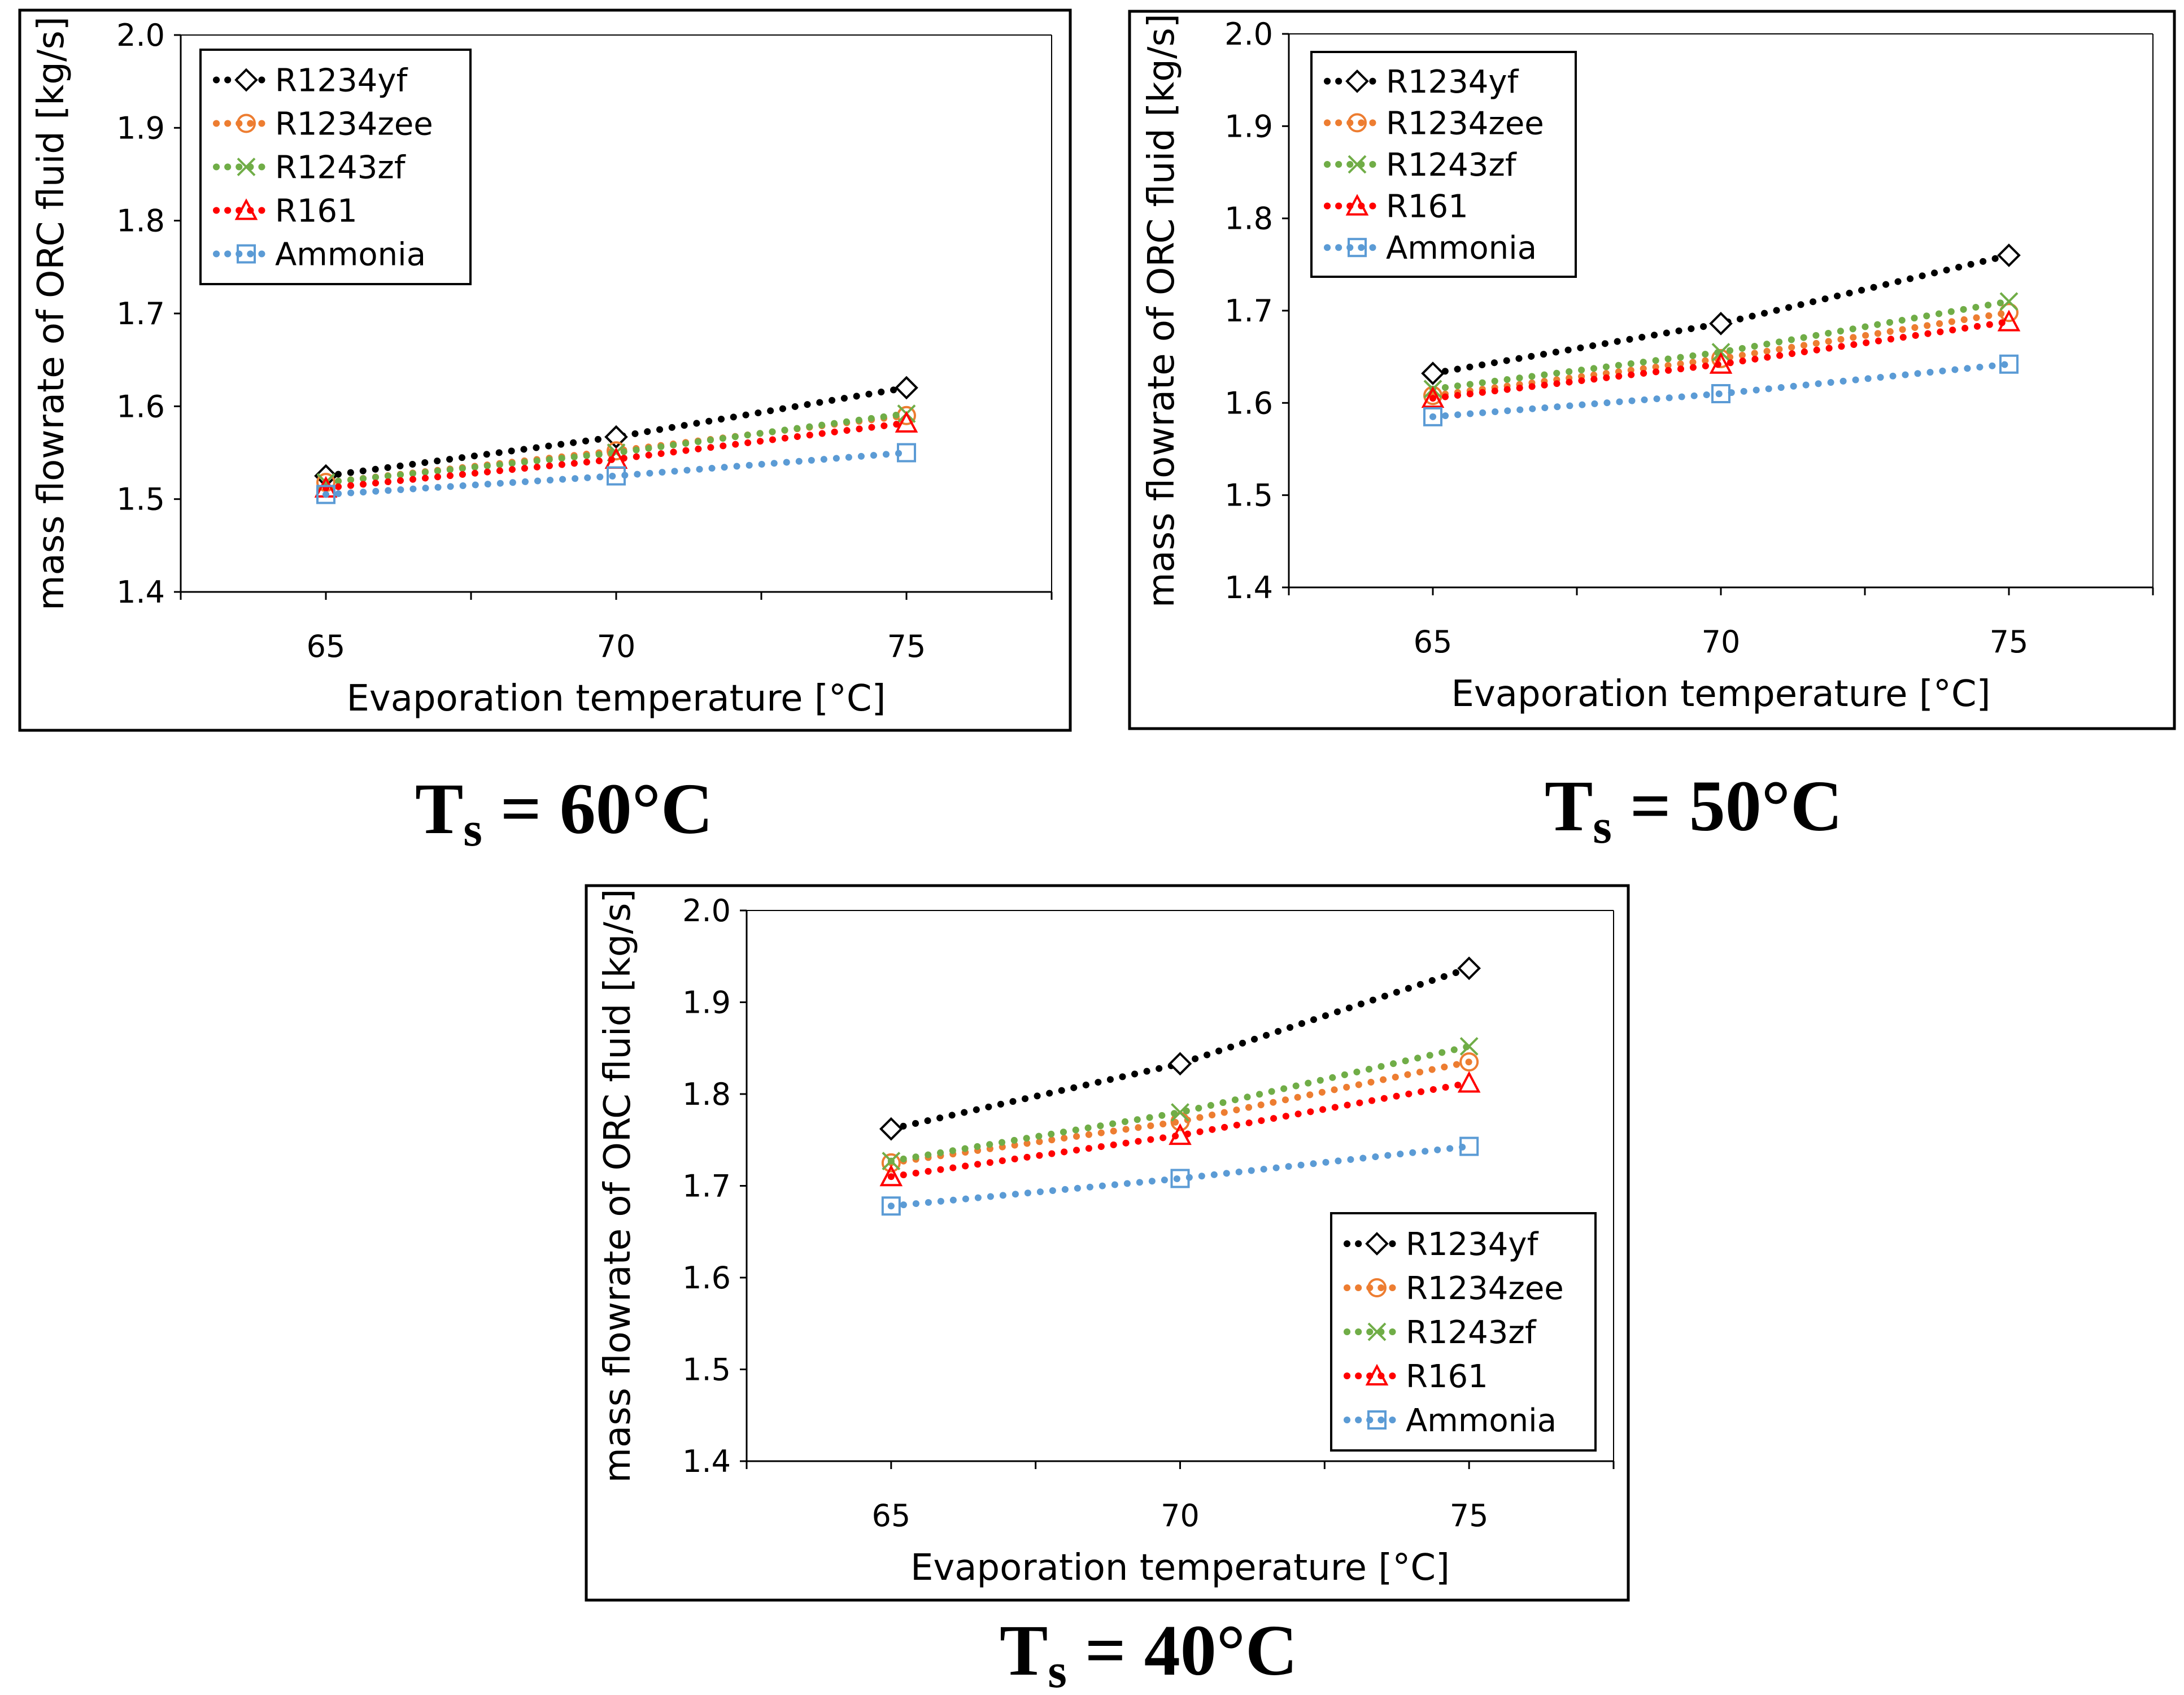 Image resolution: width=2184 pixels, height=1695 pixels. What do you see at coordinates (706, 1278) in the screenshot?
I see `y-tick-label: 1.6` at bounding box center [706, 1278].